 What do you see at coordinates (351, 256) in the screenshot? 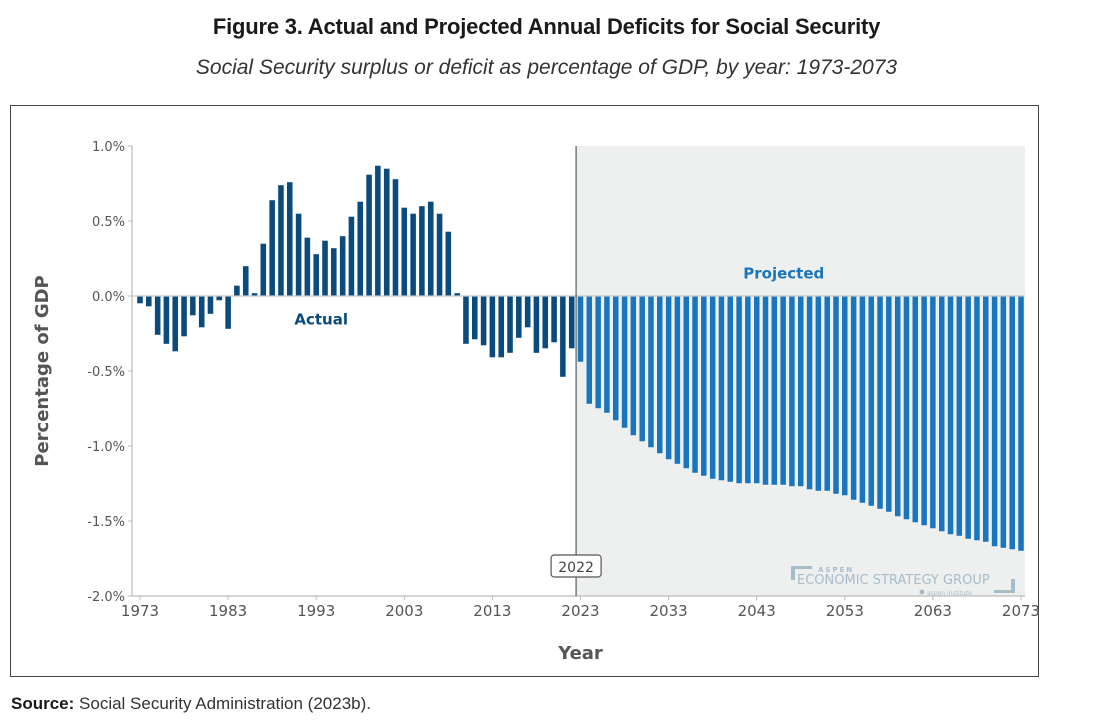
I see `bar-actual-1997` at bounding box center [351, 256].